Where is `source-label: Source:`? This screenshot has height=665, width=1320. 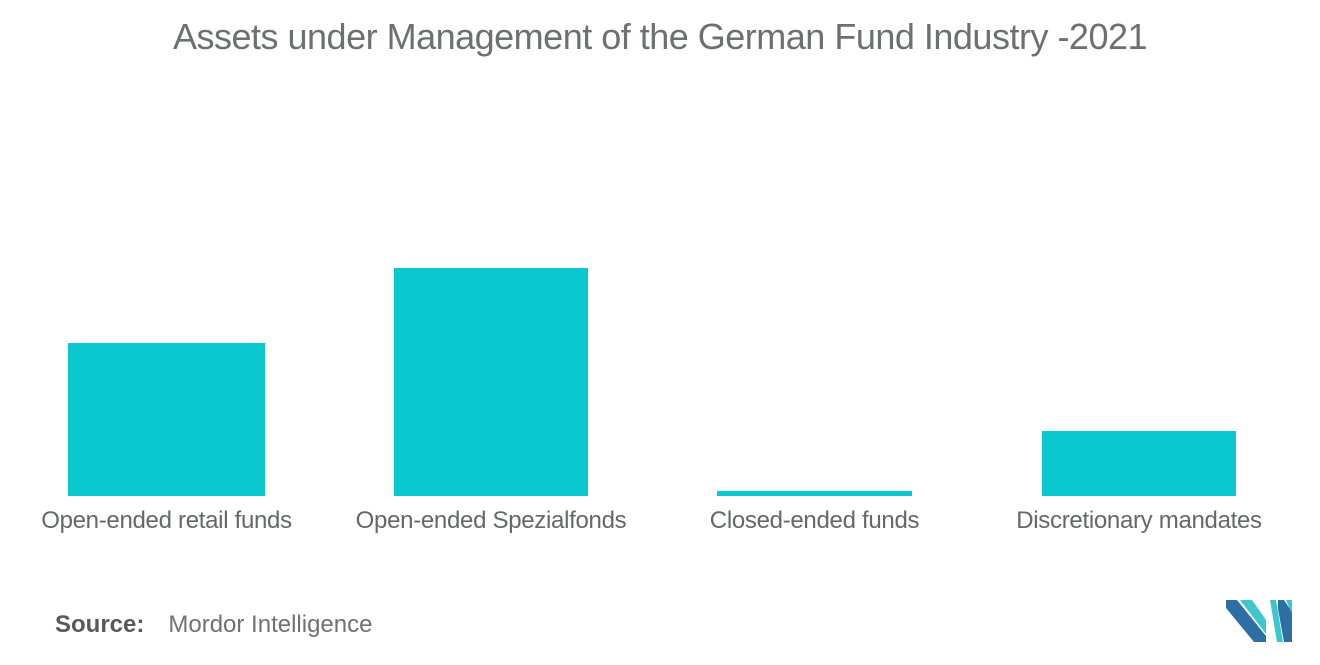
source-label: Source: is located at coordinates (100, 624).